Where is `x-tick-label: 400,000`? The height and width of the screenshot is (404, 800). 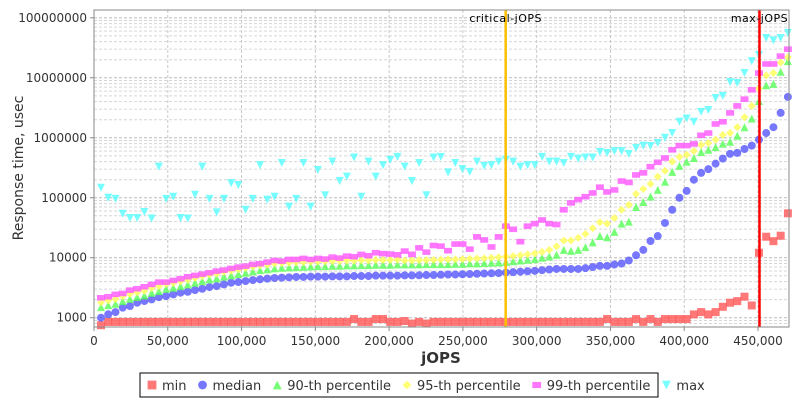
x-tick-label: 400,000 is located at coordinates (684, 341).